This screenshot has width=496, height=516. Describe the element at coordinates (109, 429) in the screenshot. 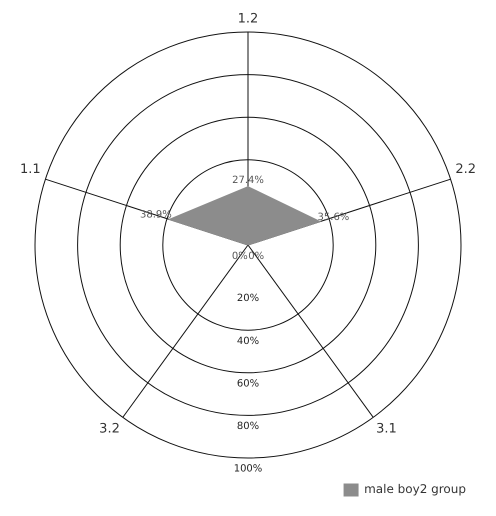

I see `spoke-label: 3.2` at that location.